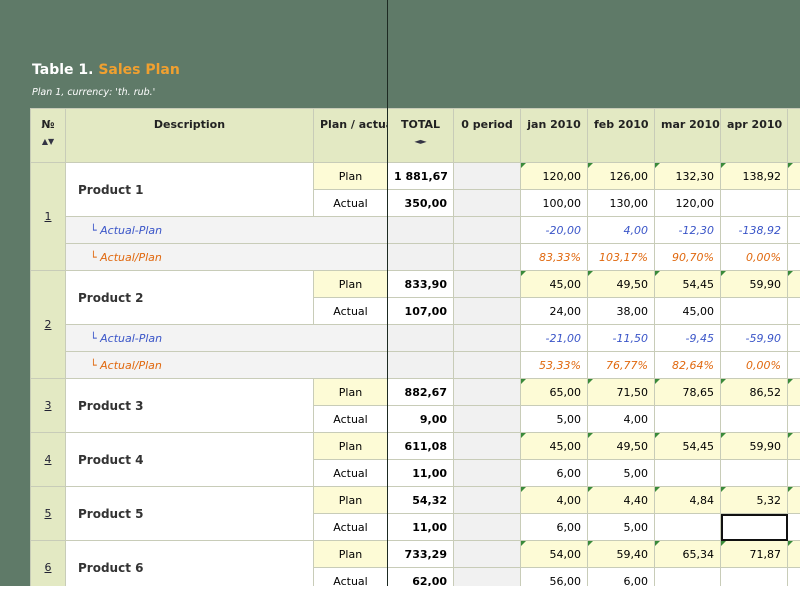  What do you see at coordinates (420, 284) in the screenshot?
I see `plan-total: 833,90` at bounding box center [420, 284].